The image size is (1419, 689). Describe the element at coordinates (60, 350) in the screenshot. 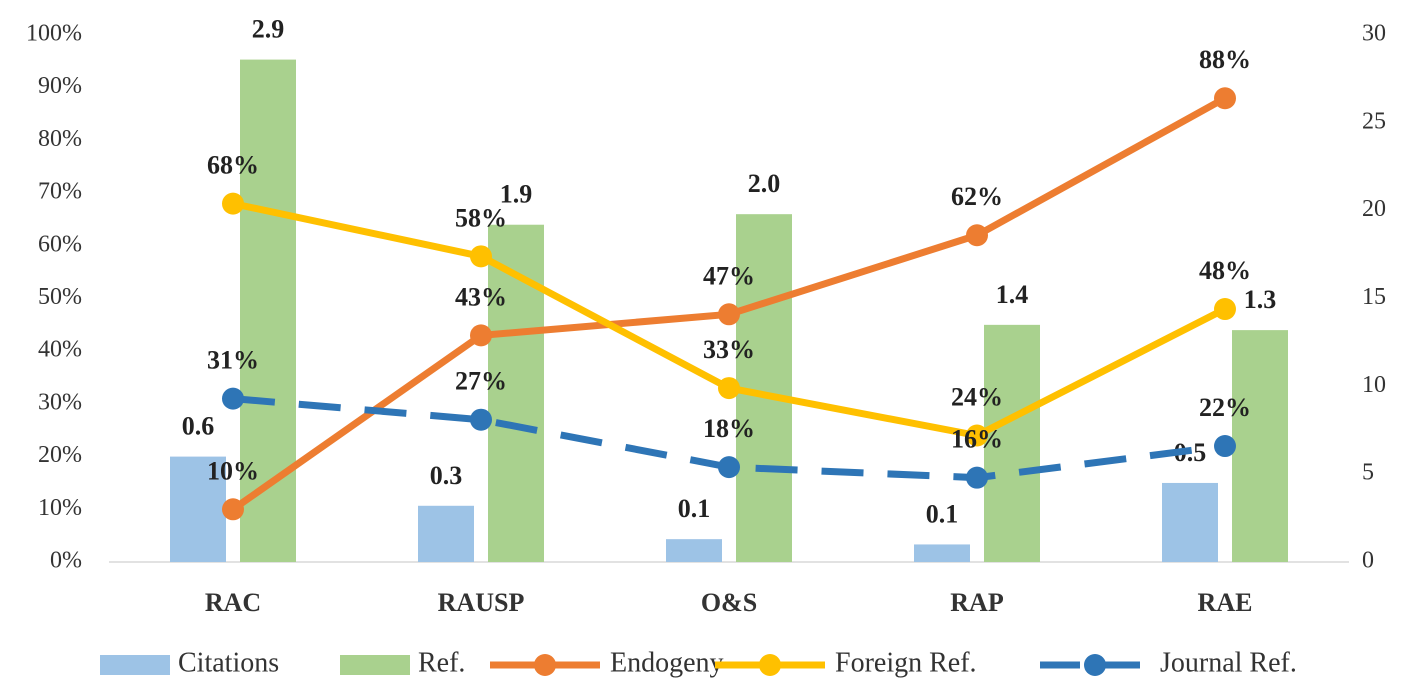

I see `y-tick-label: 40%` at that location.